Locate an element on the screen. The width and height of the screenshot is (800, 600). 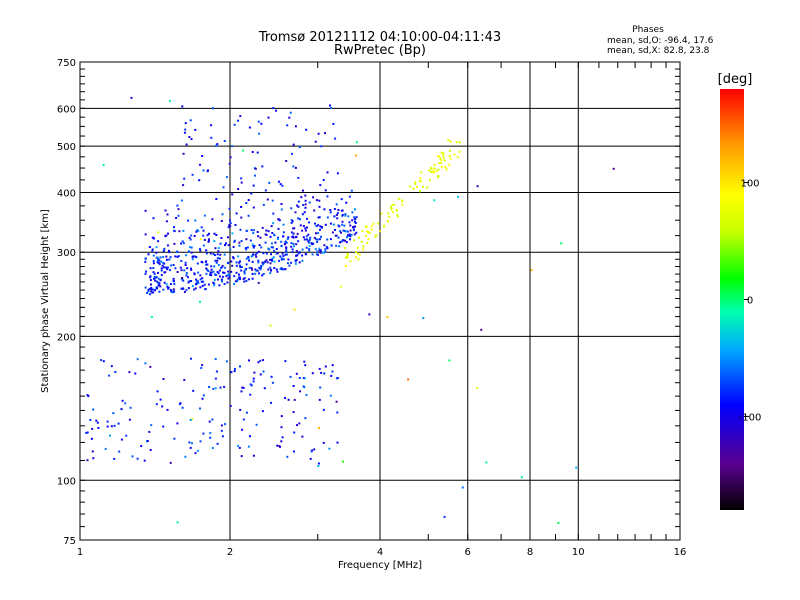
colorbar-tick-label: 100 is located at coordinates (749, 184).